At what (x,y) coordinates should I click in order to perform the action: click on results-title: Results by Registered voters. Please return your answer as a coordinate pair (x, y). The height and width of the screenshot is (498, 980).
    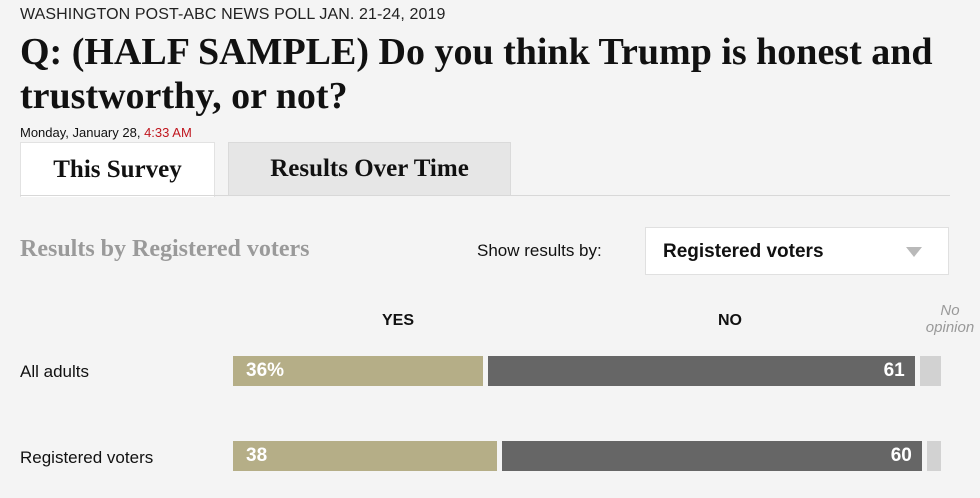
    Looking at the image, I should click on (165, 249).